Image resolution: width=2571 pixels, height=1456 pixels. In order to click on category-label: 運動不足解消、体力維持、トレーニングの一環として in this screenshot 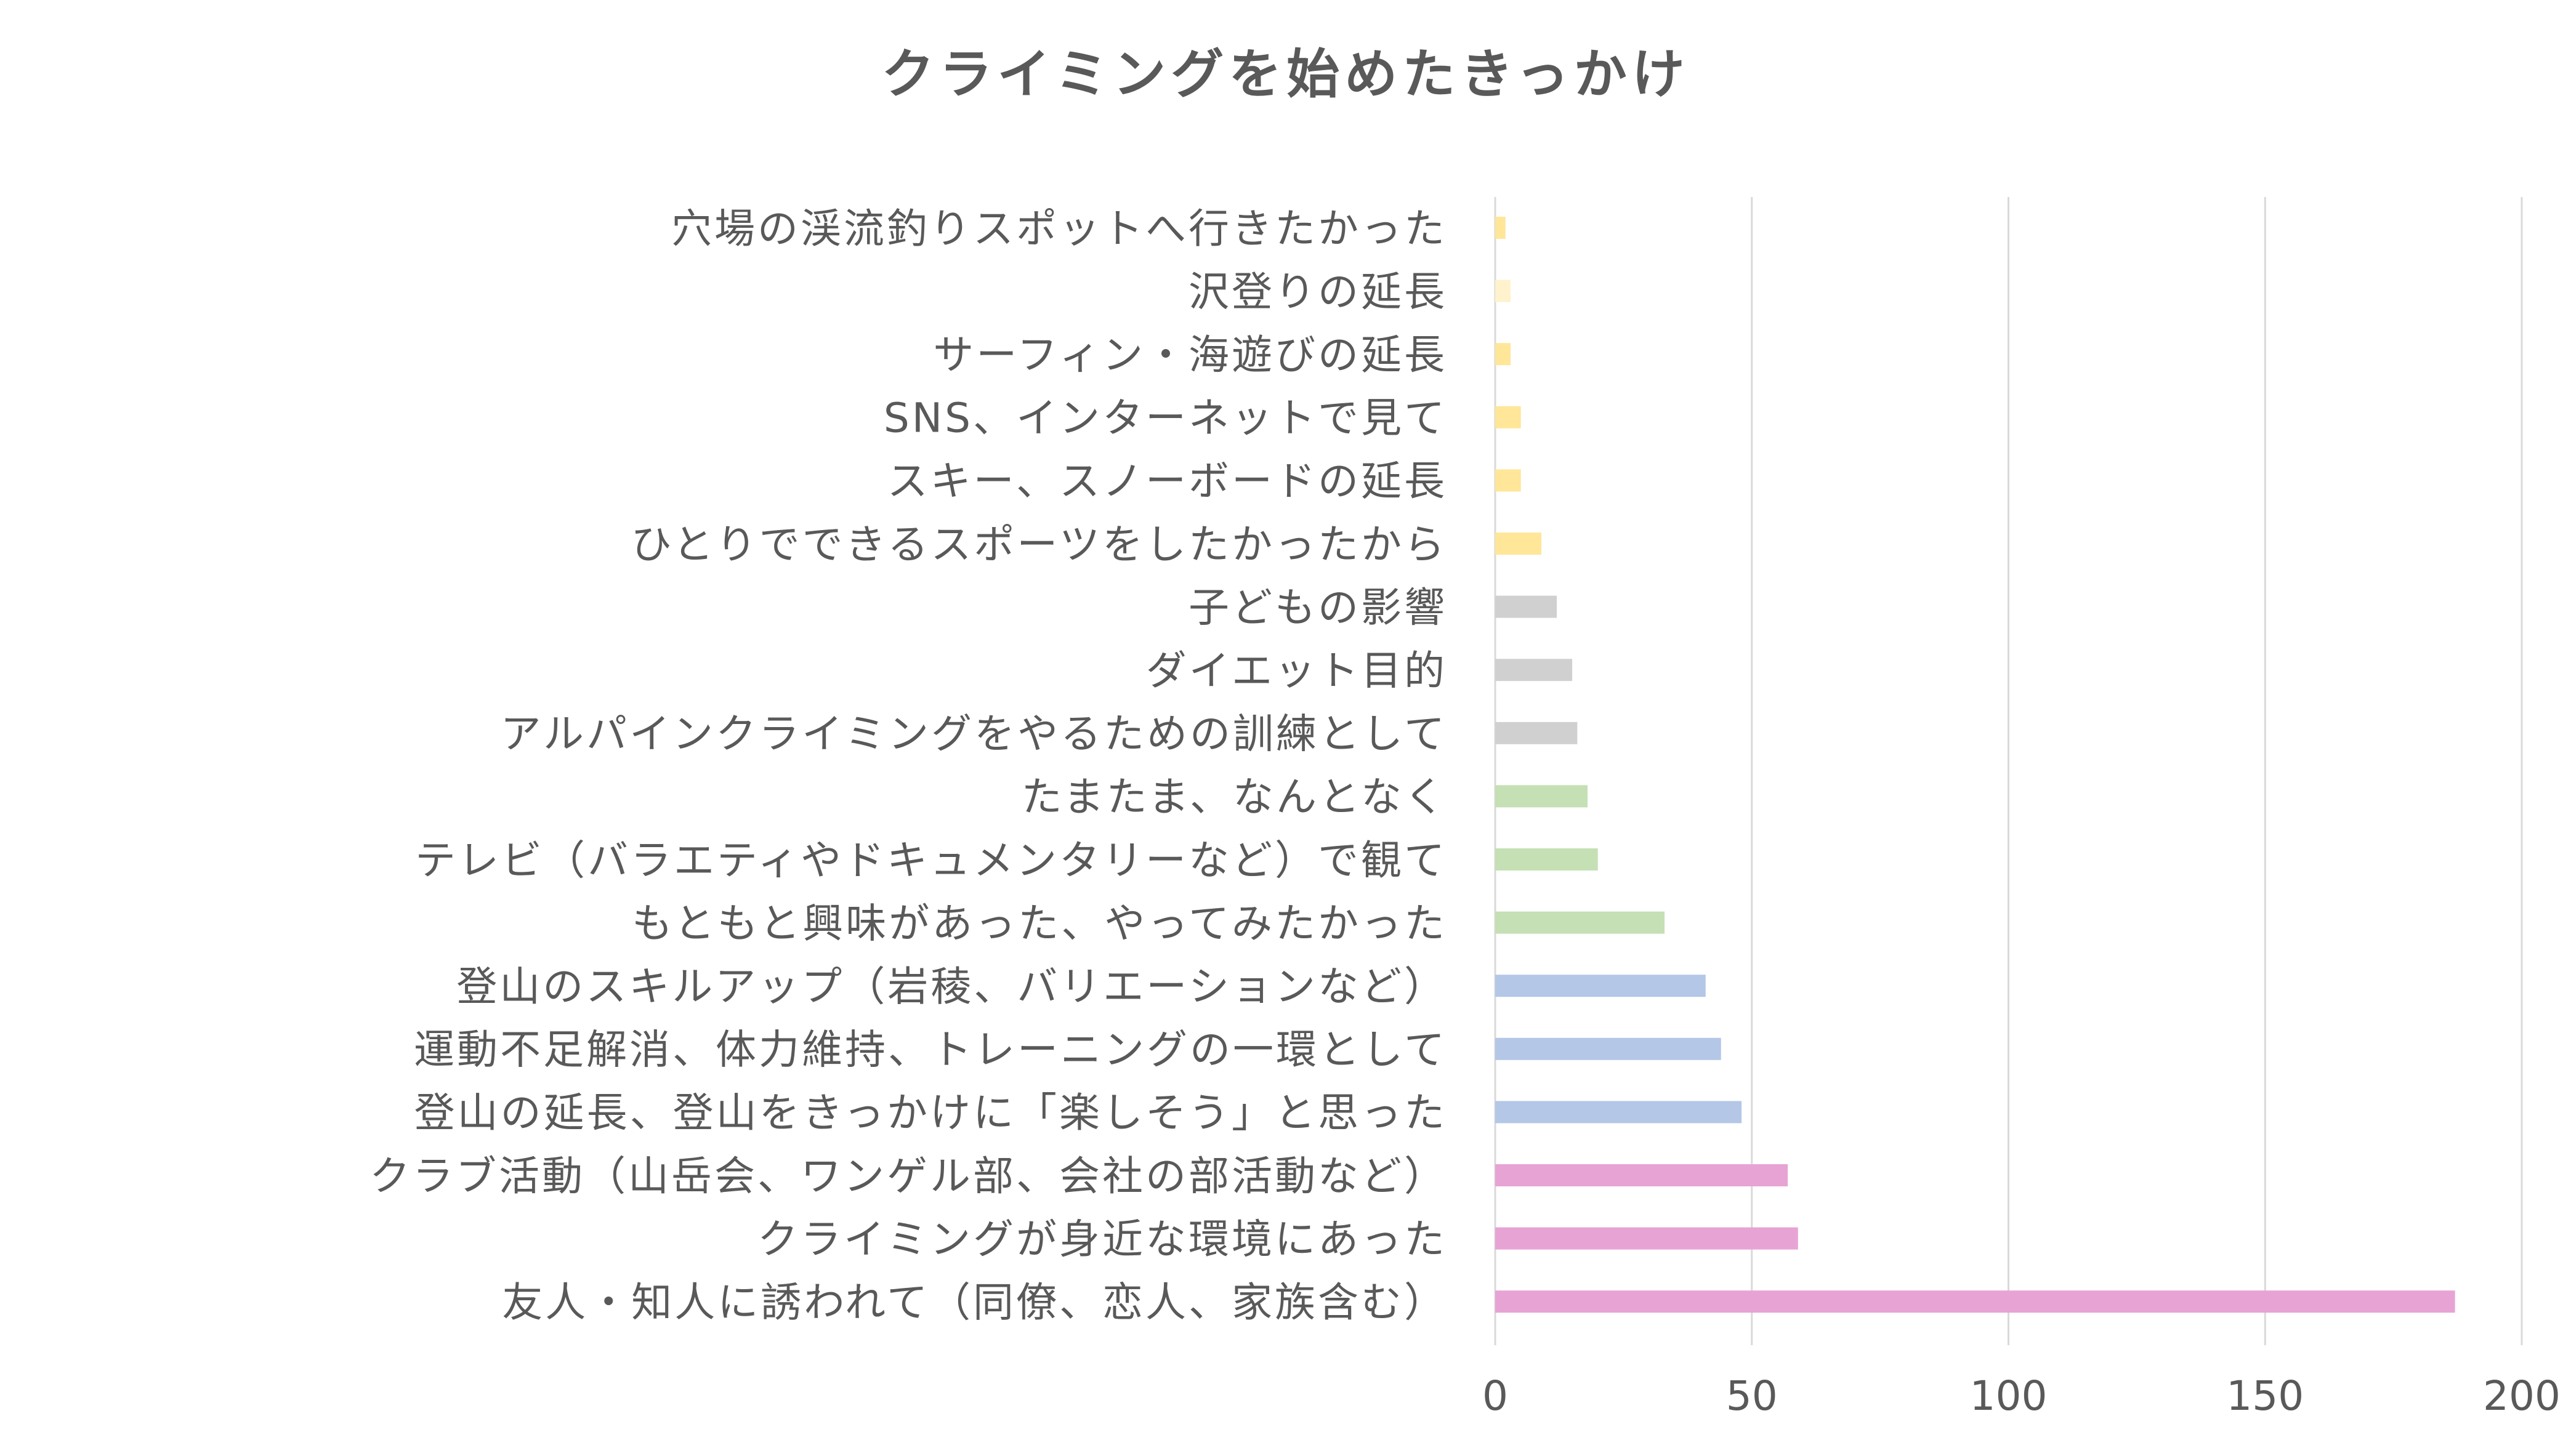, I will do `click(930, 1050)`.